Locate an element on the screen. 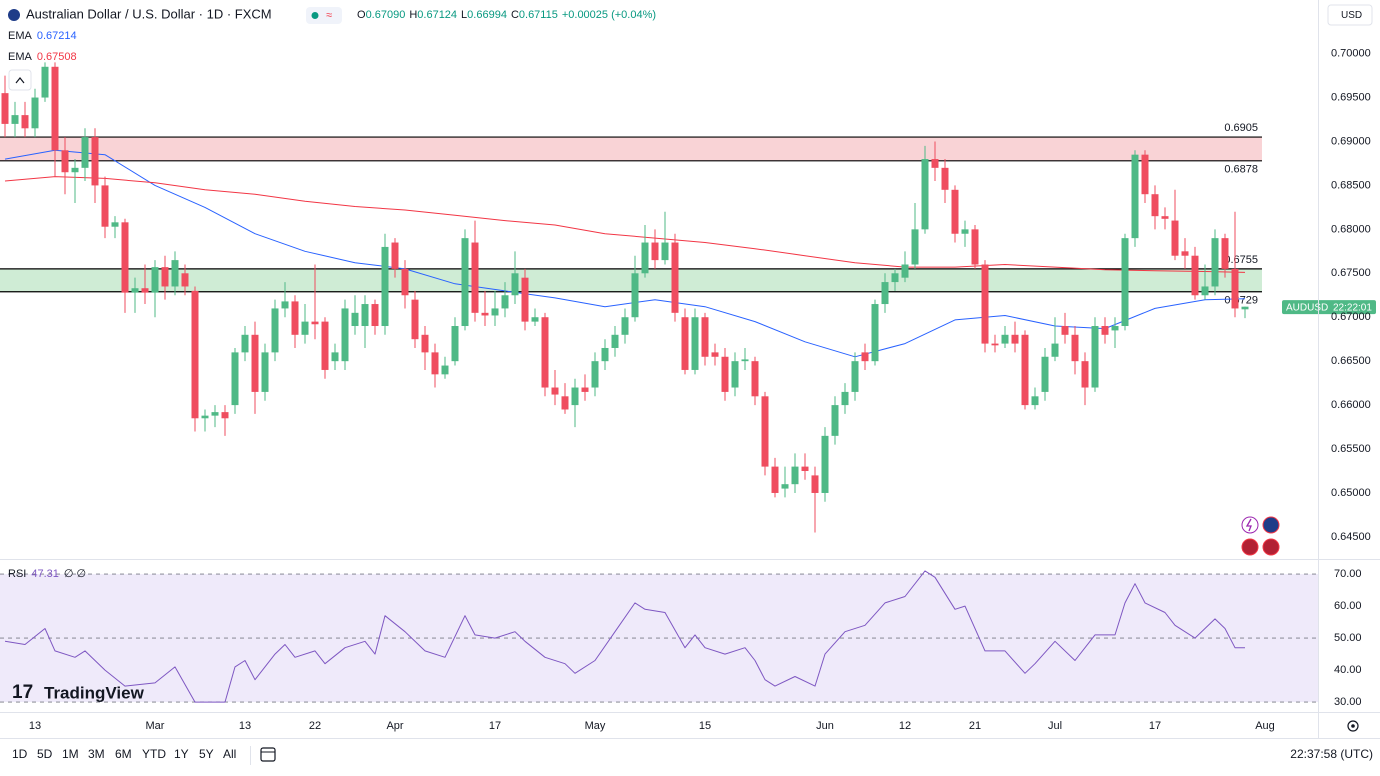 This screenshot has width=1380, height=776. price-label-symbol: AUDUSD is located at coordinates (1307, 307).